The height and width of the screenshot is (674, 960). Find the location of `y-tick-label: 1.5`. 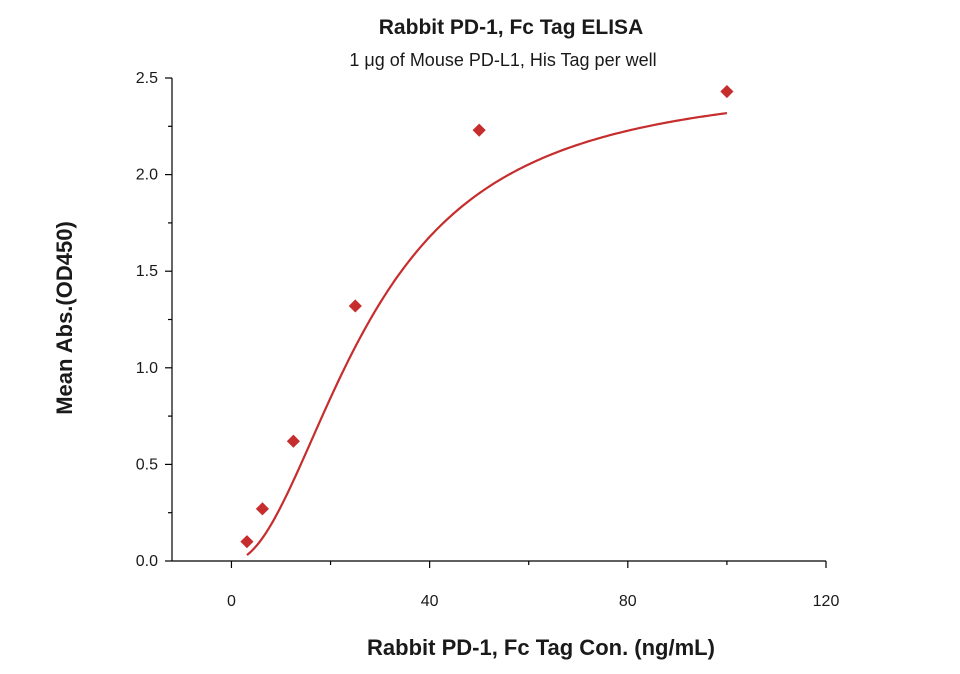

y-tick-label: 1.5 is located at coordinates (147, 271).